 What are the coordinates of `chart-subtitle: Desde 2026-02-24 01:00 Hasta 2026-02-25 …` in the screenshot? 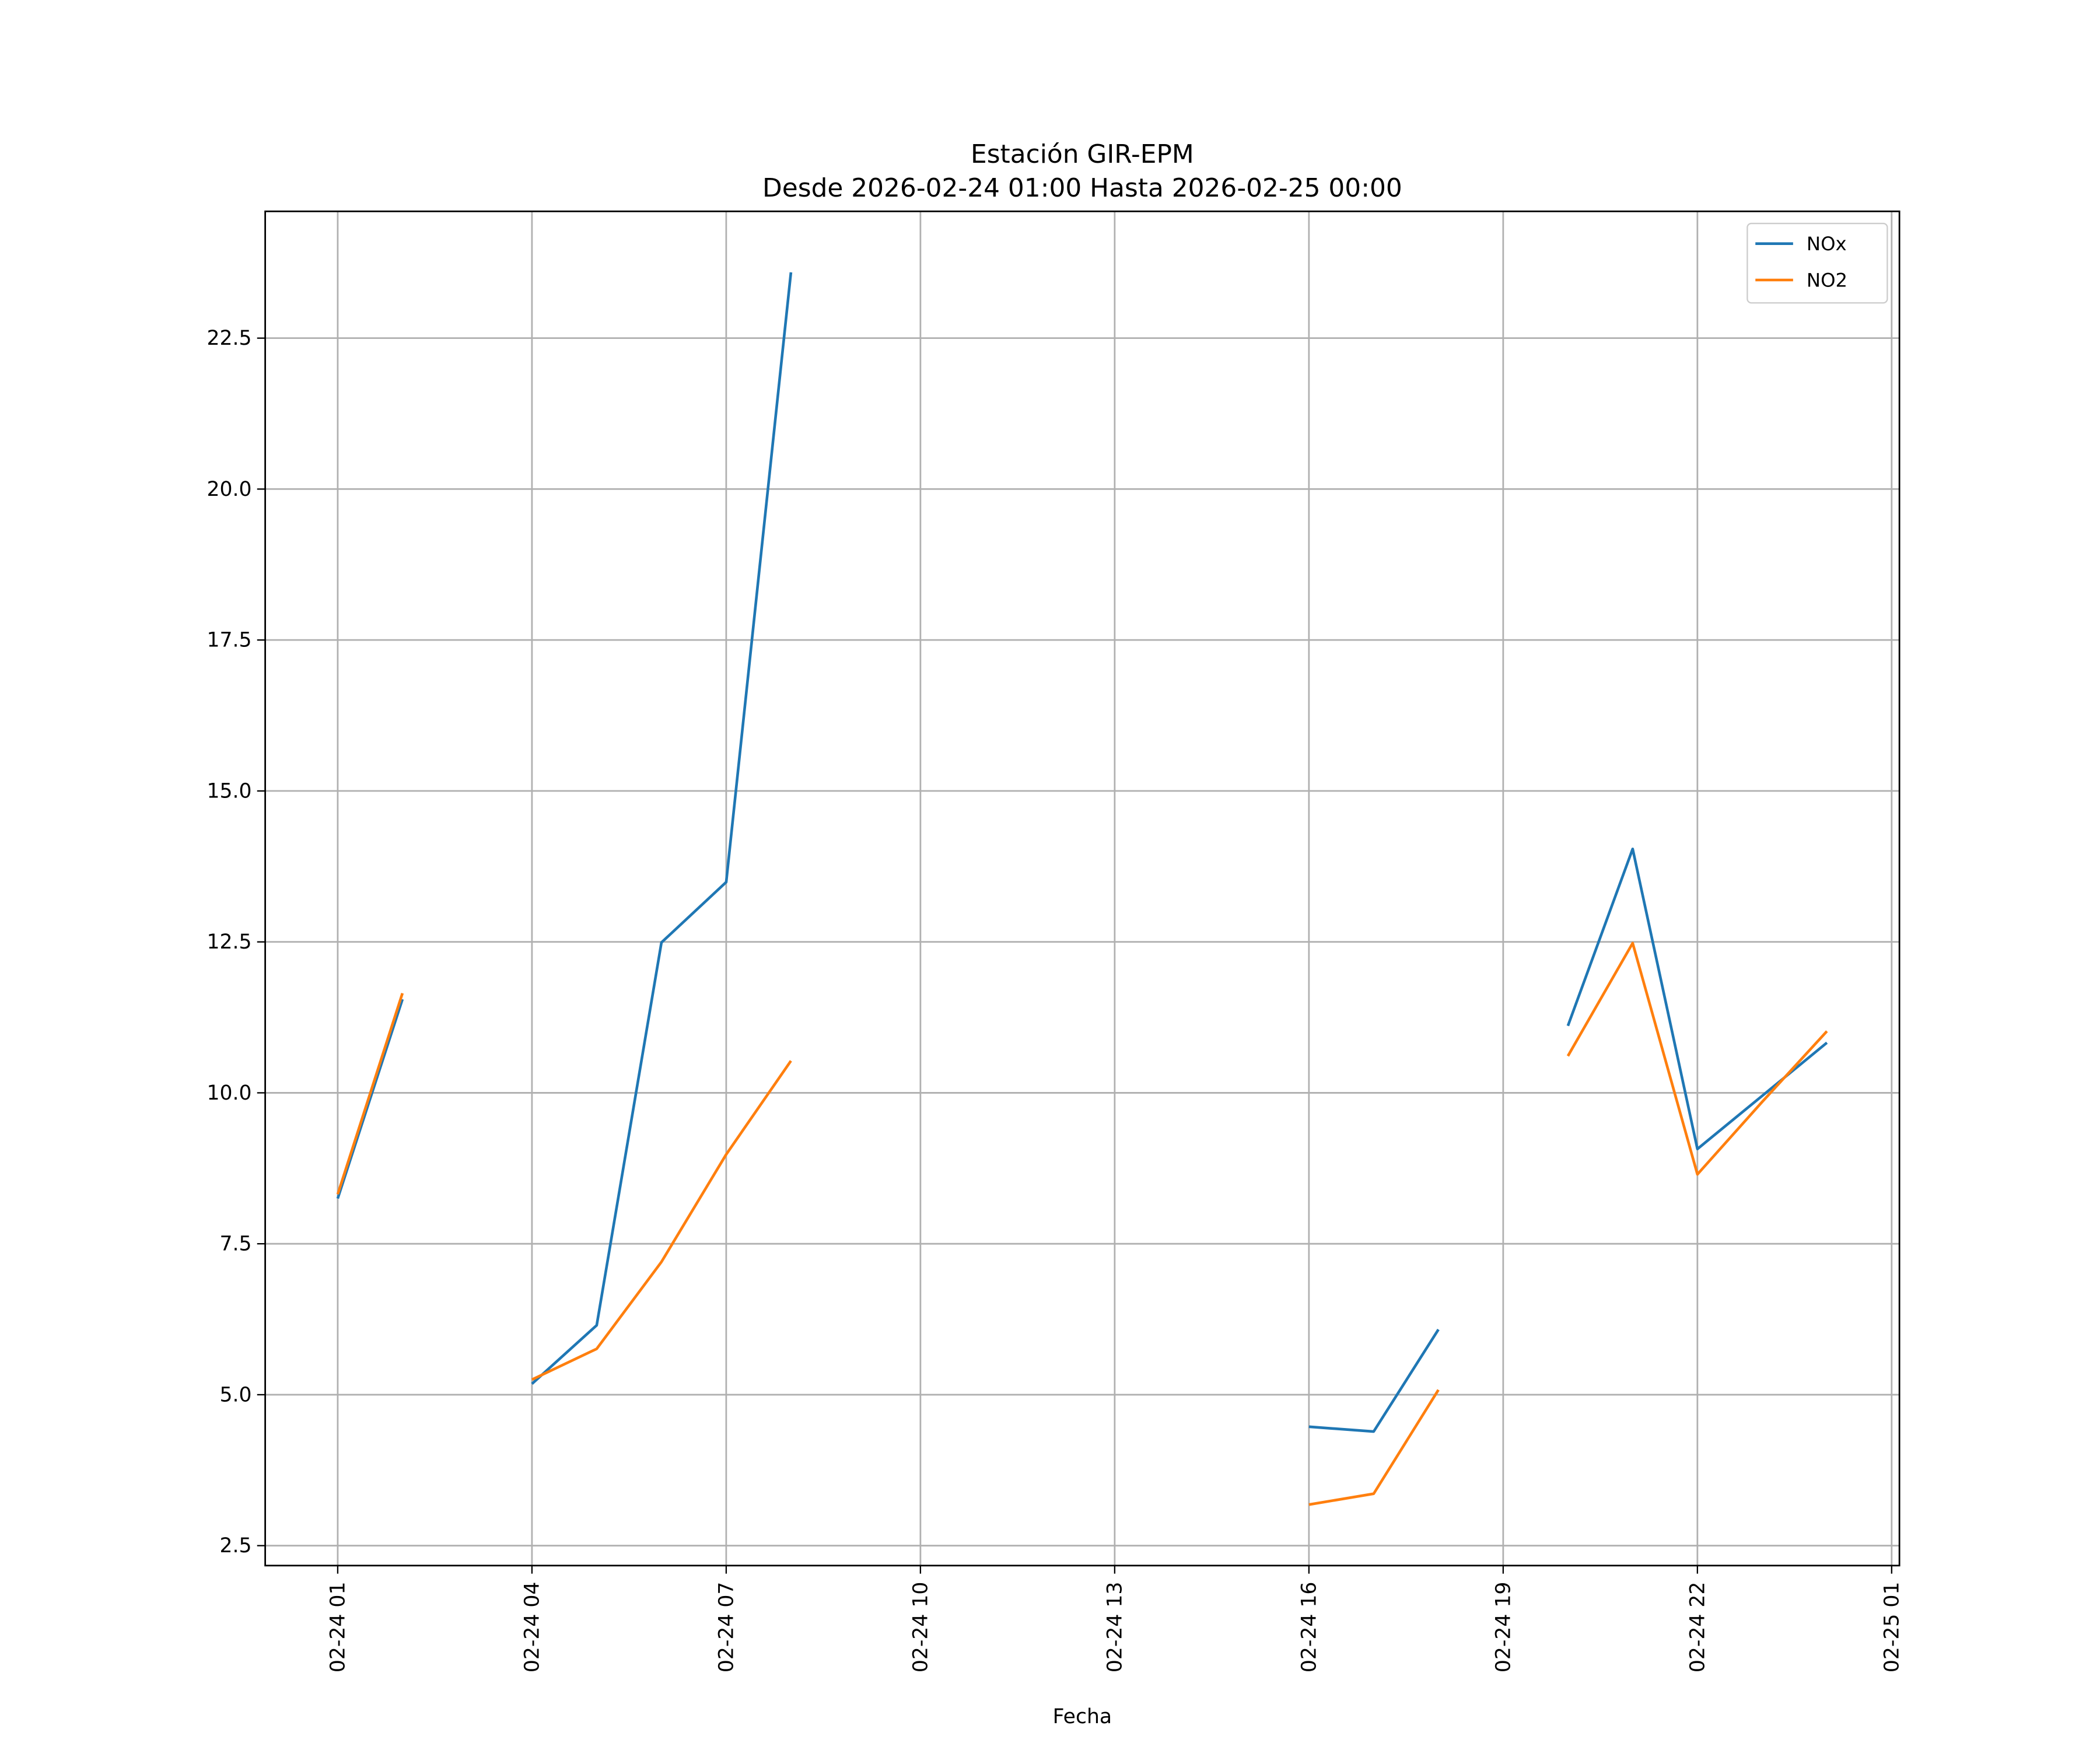 It's located at (1082, 188).